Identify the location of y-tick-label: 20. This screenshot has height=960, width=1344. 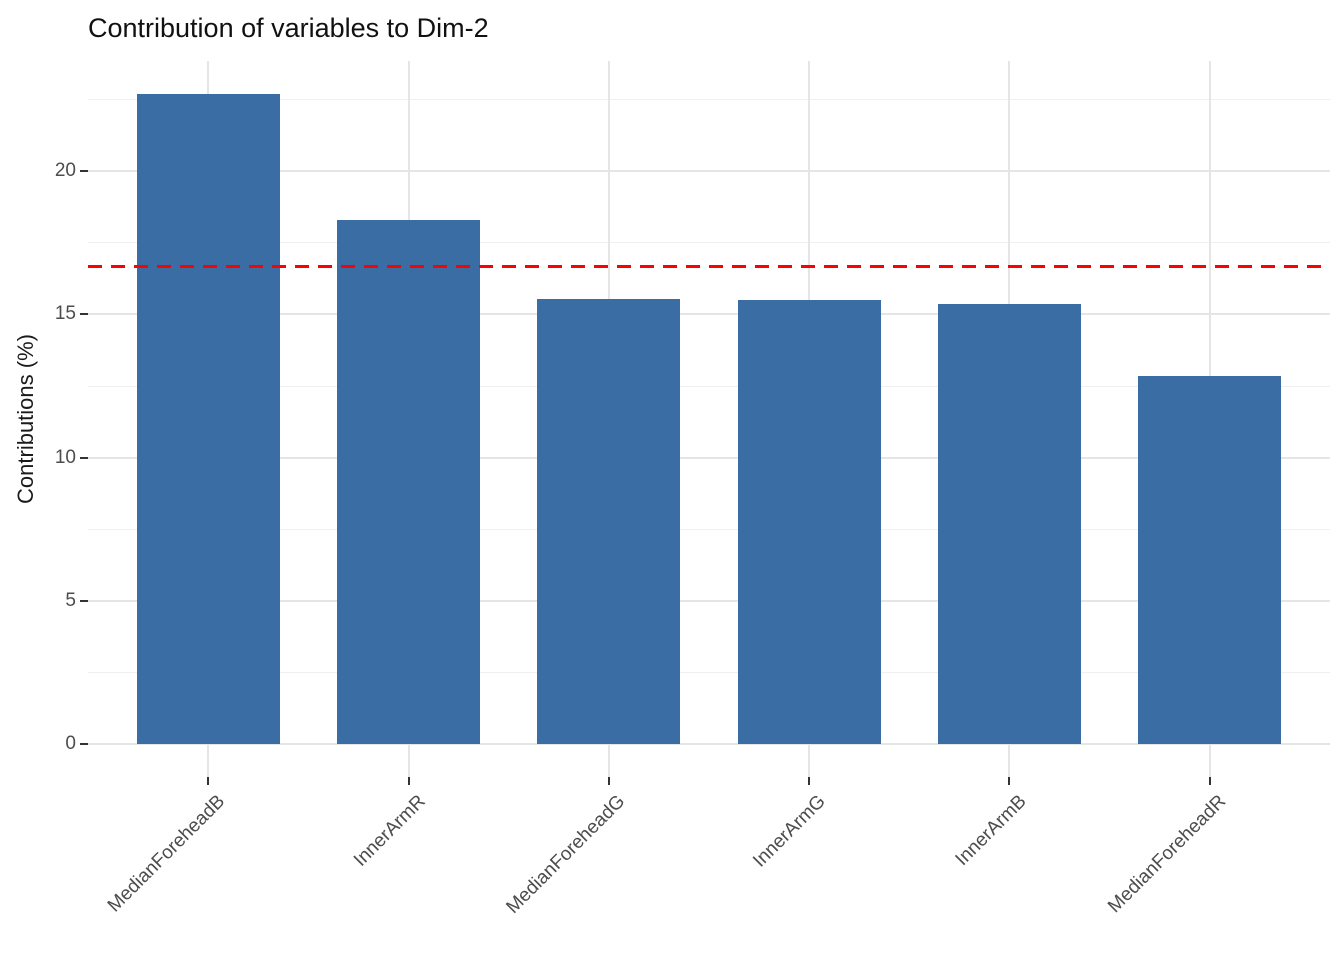
(65, 171).